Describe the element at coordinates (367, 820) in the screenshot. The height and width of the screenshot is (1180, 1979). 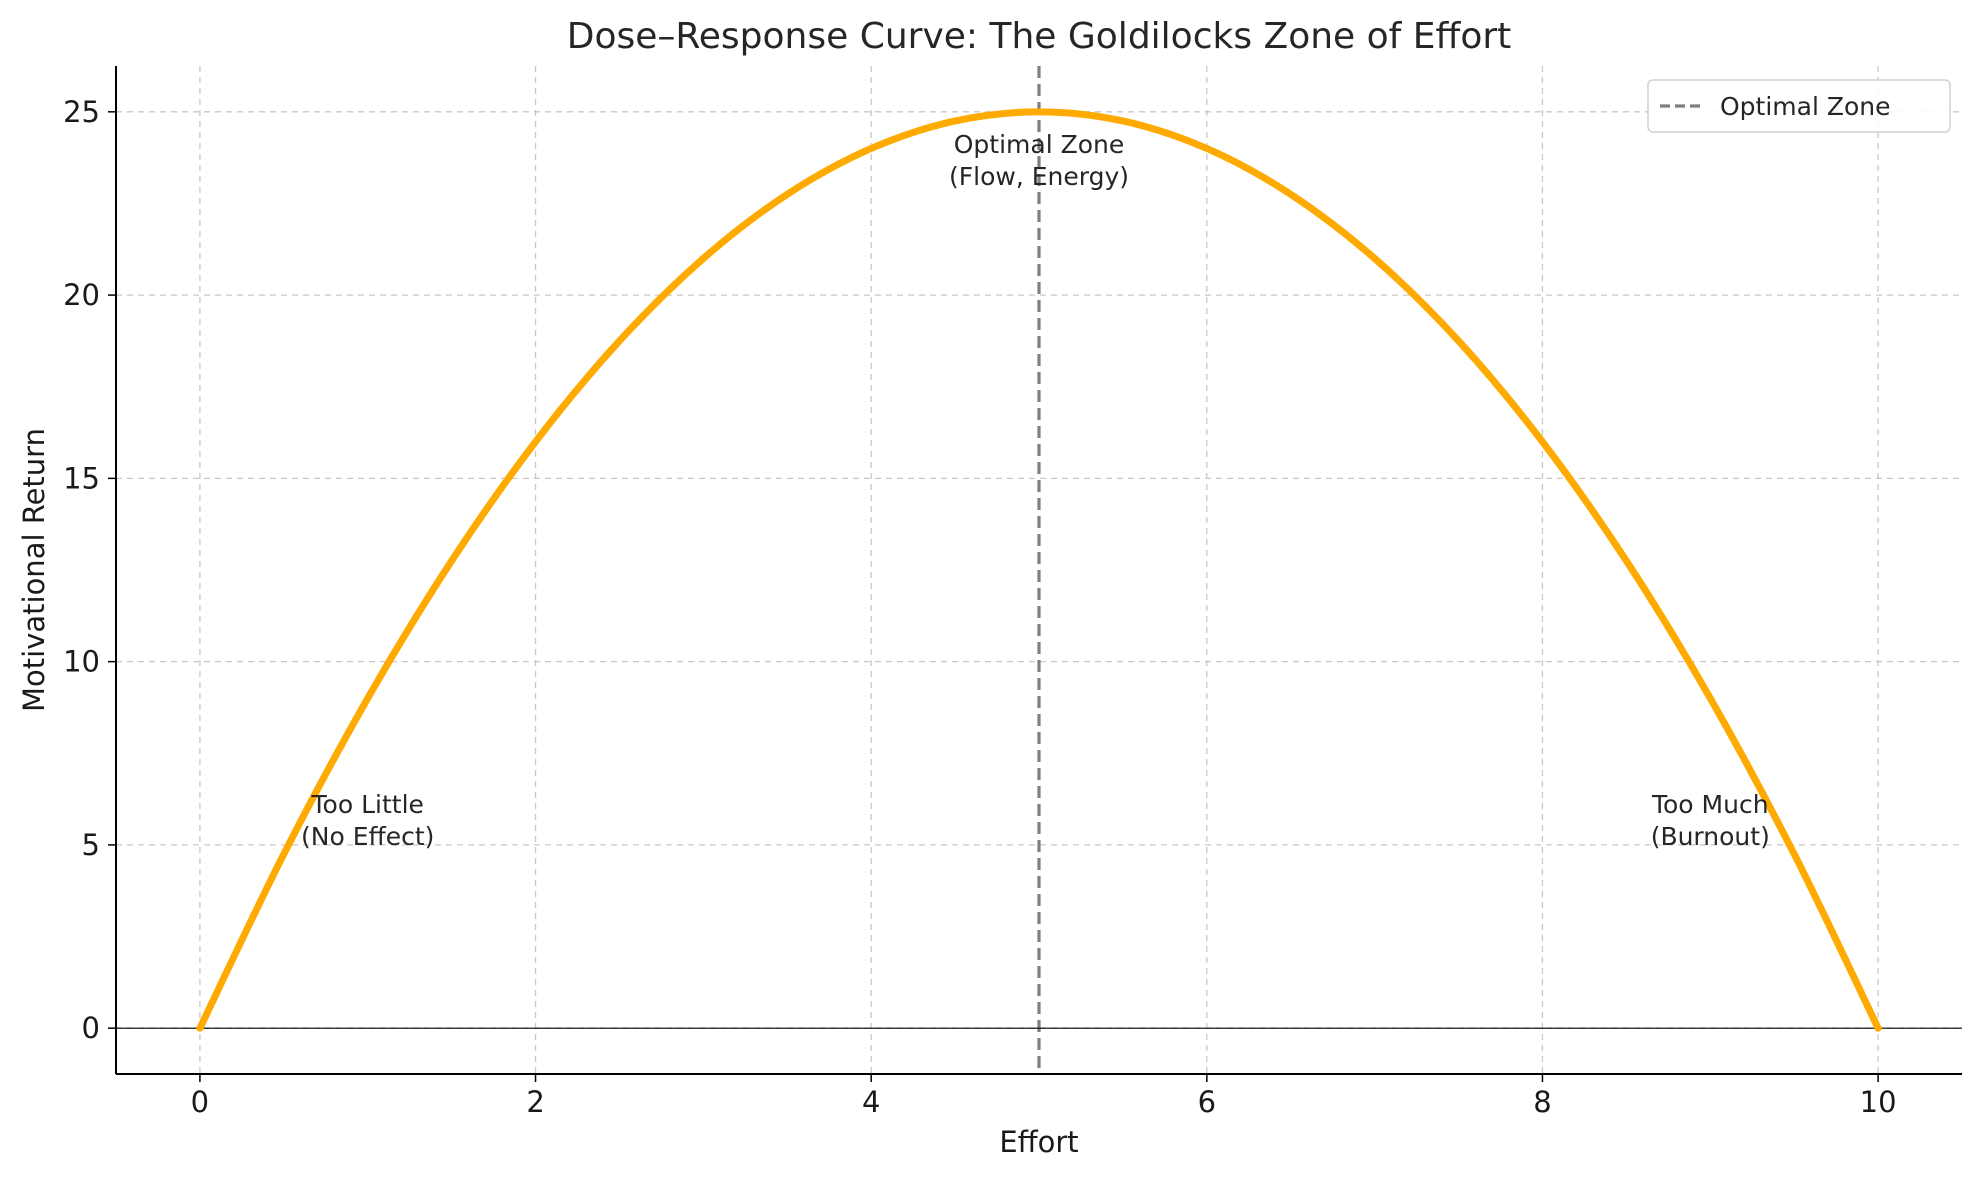
I see `annotation-label: Too Little (No Effect)` at that location.